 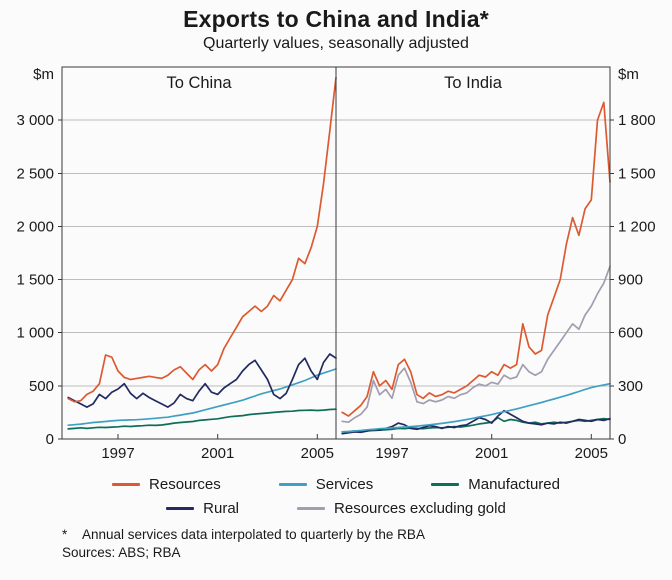 I want to click on legend-item-services: Services, so click(x=326, y=484).